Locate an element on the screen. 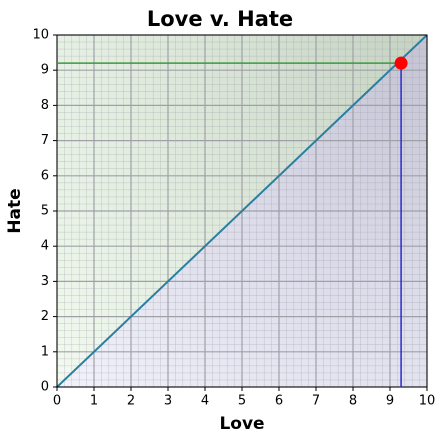  x-tick-label: 6 is located at coordinates (279, 401).